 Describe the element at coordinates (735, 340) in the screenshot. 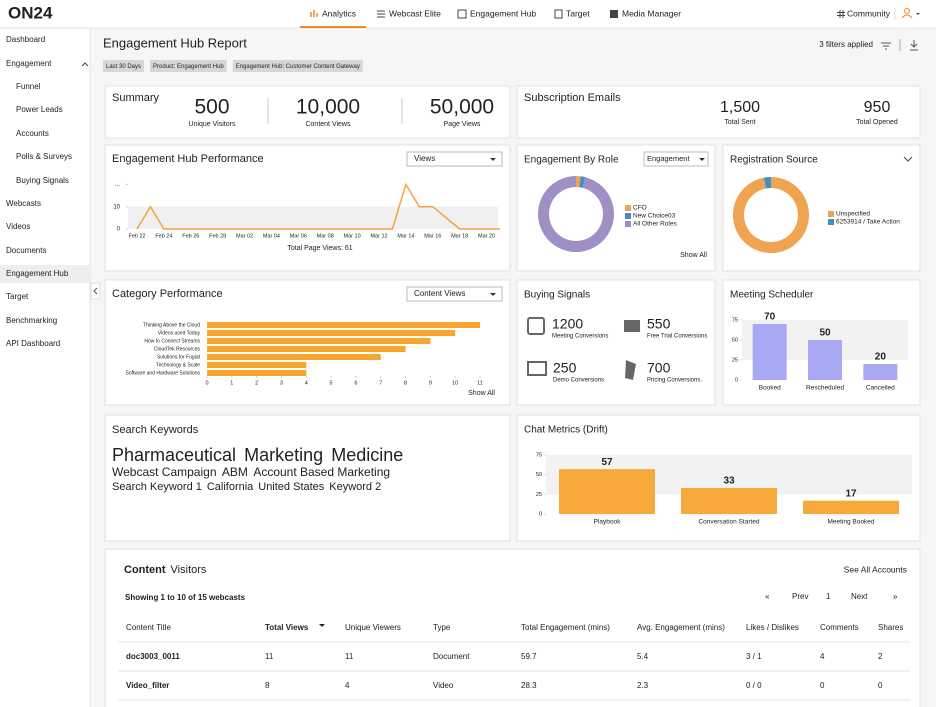

I see `y-tick-label: 50` at that location.